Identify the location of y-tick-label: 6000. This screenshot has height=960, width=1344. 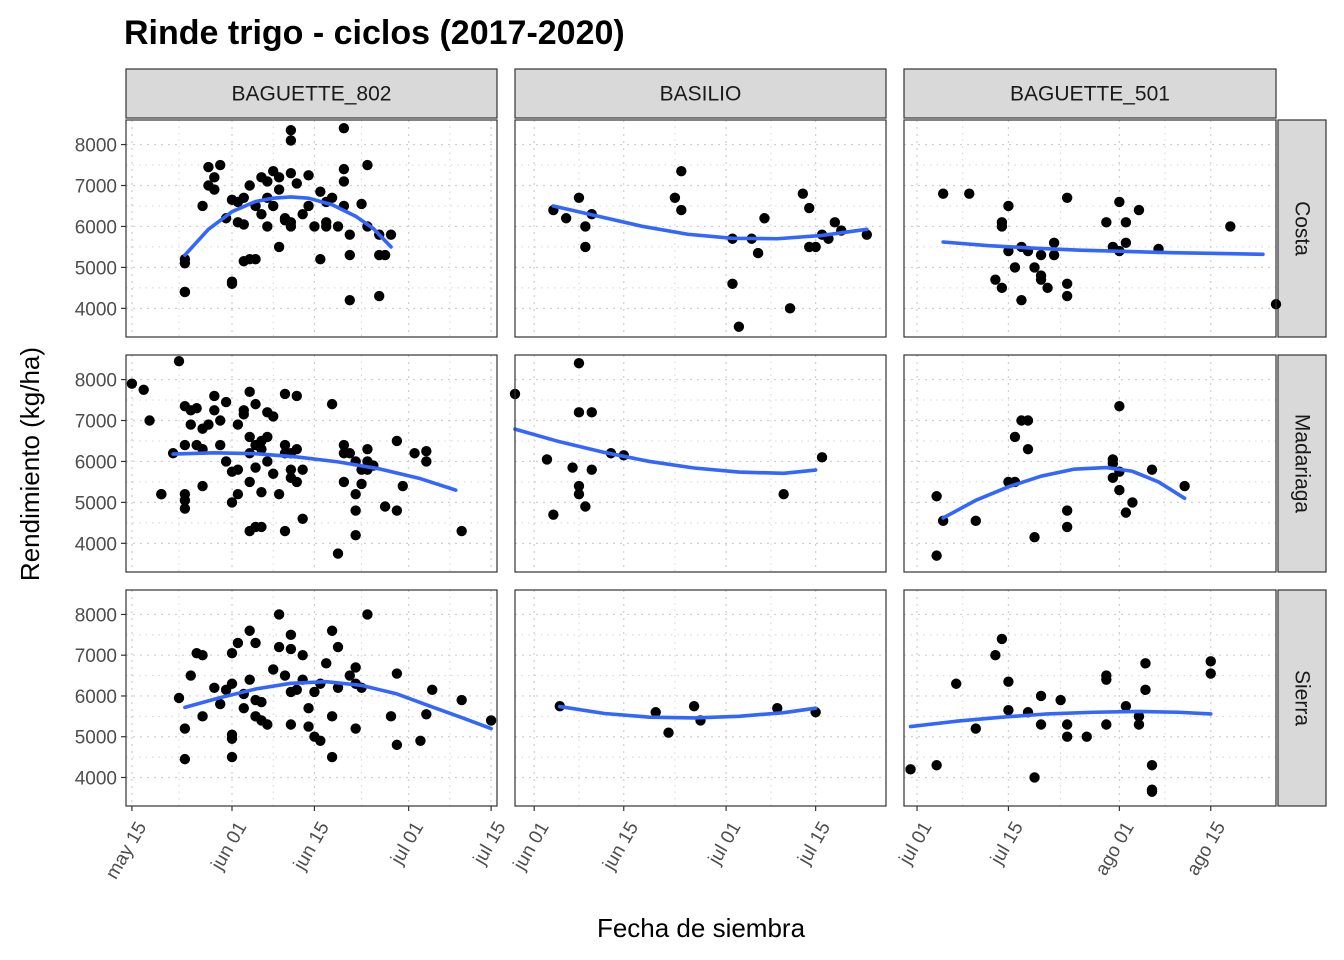
(96, 462).